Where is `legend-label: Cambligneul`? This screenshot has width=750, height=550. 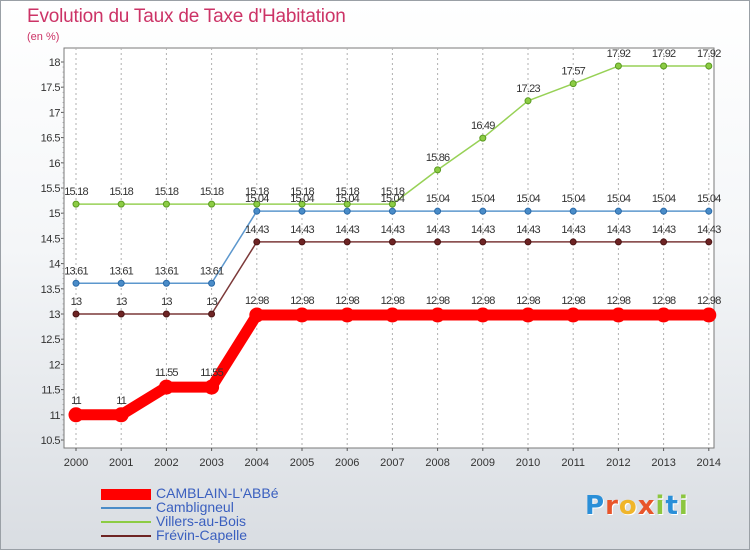
legend-label: Cambligneul is located at coordinates (195, 507).